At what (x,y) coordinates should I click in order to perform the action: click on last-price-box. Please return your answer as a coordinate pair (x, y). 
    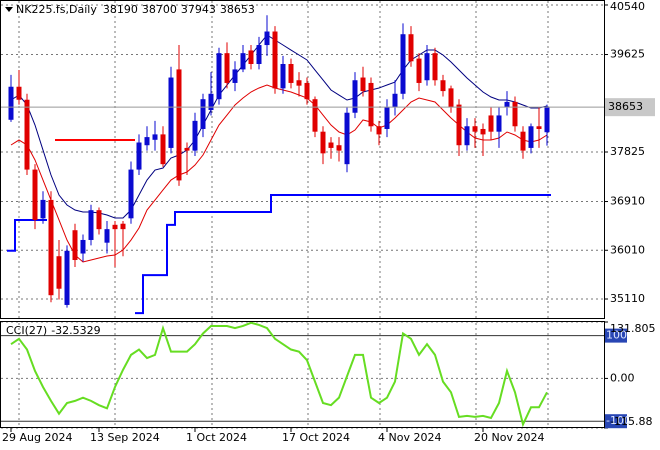
    Looking at the image, I should click on (630, 107).